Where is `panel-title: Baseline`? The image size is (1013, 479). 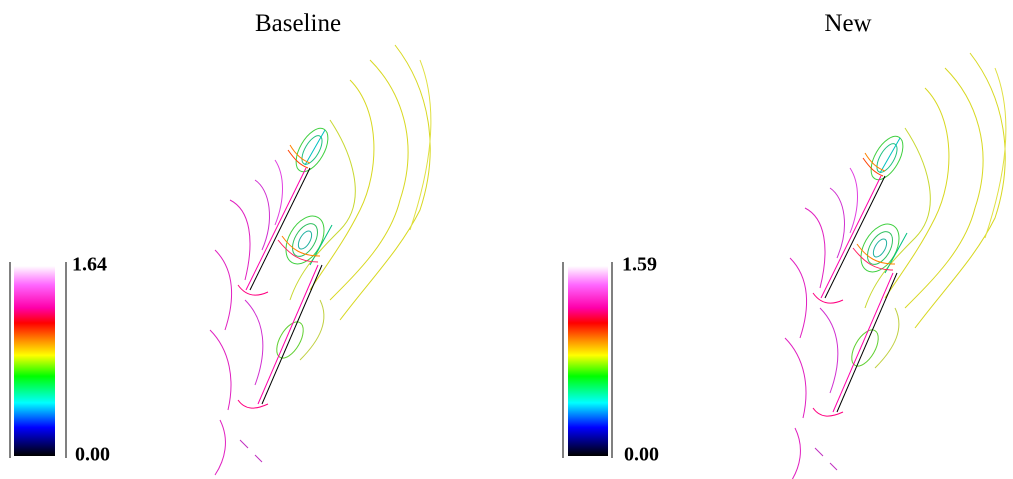
panel-title: Baseline is located at coordinates (298, 23).